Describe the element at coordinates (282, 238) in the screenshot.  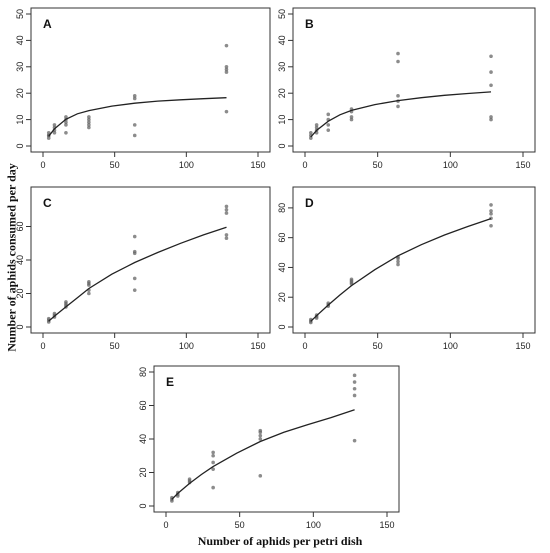
I see `y-tick-label: 60` at that location.